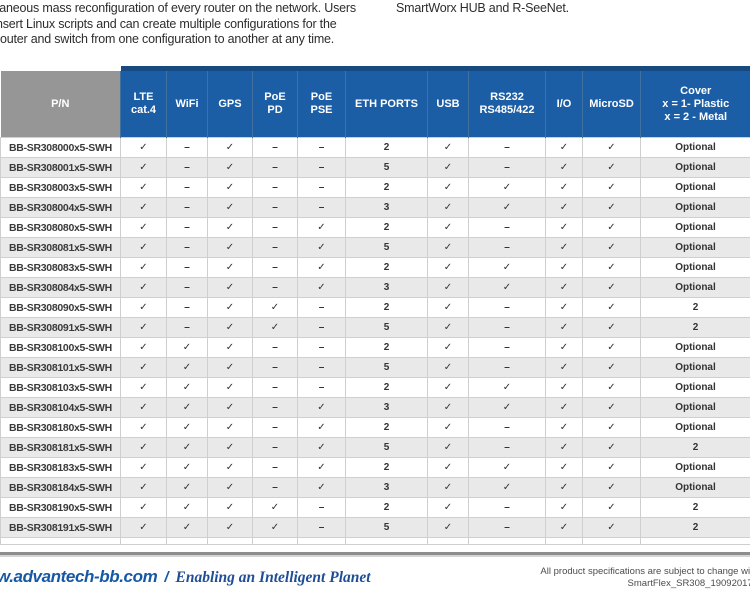 Image resolution: width=750 pixels, height=608 pixels. I want to click on col-header-poe-pd: PoE PD, so click(275, 102).